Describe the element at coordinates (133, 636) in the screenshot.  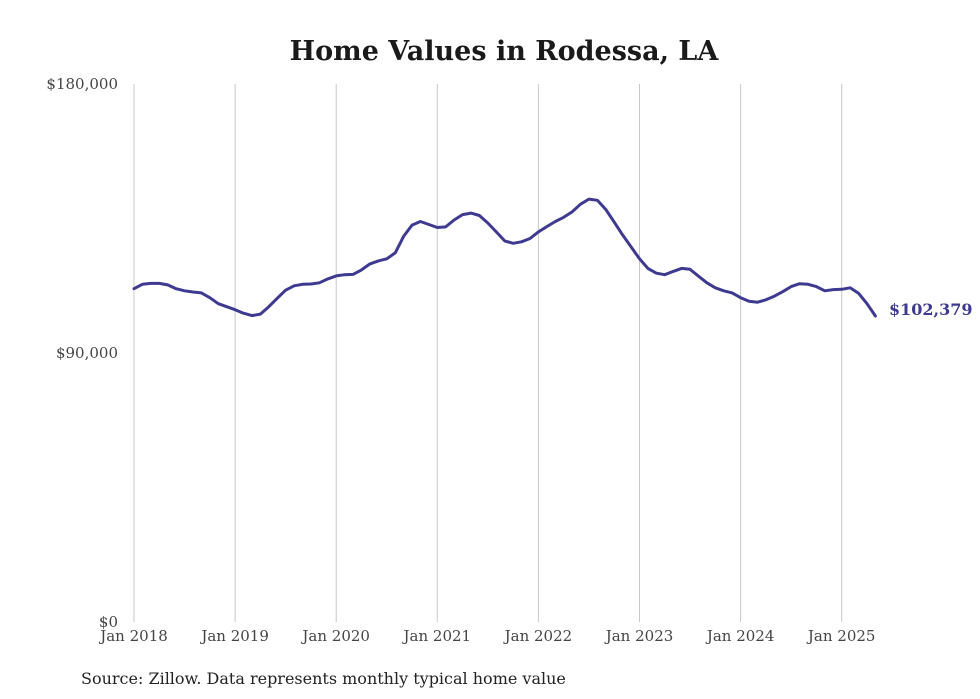
I see `x-tick-label: Jan 2018` at that location.